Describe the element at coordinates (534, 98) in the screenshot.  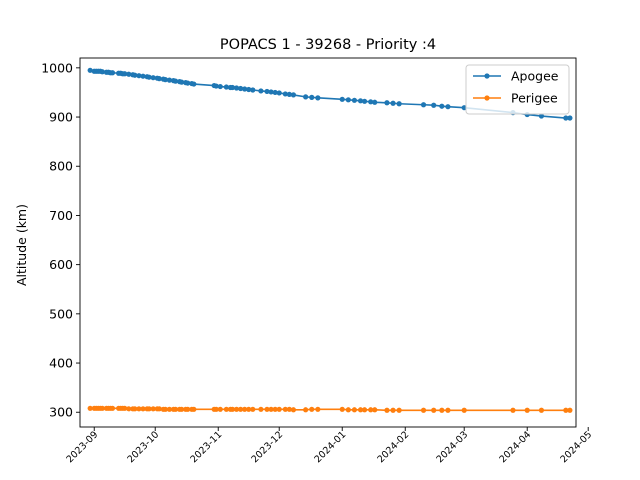
I see `perigee-legend-label: Perigee` at that location.